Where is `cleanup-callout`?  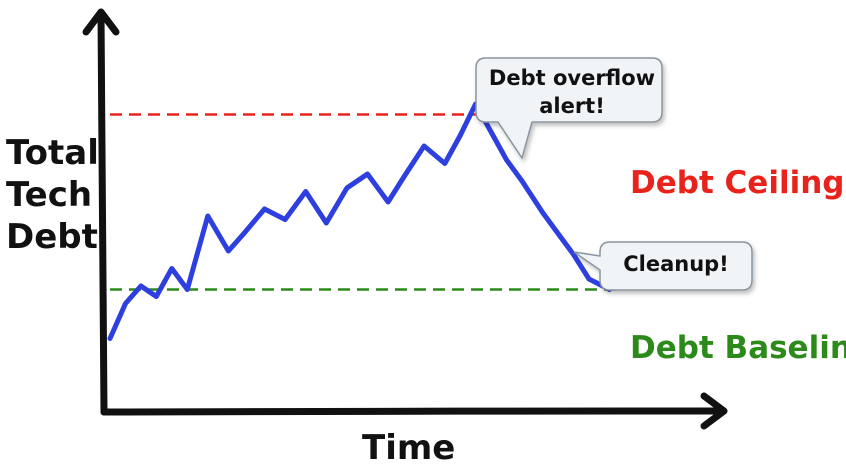
cleanup-callout is located at coordinates (663, 266).